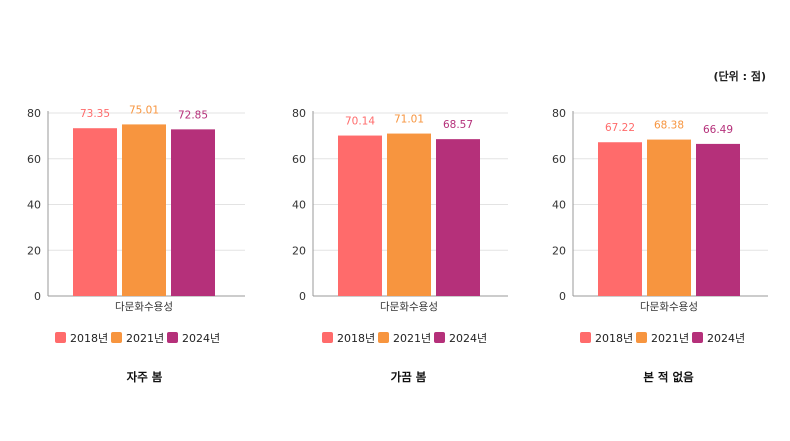 Image resolution: width=790 pixels, height=441 pixels. What do you see at coordinates (739, 76) in the screenshot?
I see `unit-label: (단위 : 점)` at bounding box center [739, 76].